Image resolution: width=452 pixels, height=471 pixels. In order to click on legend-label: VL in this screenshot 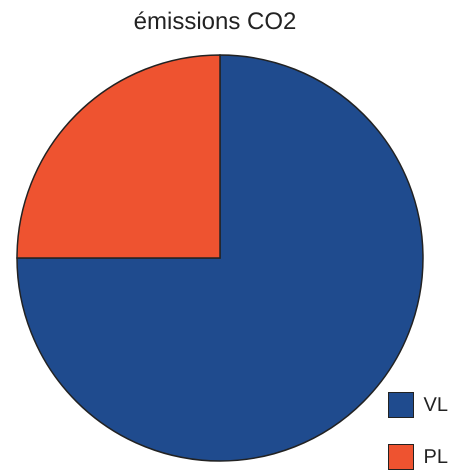, I will do `click(436, 405)`.